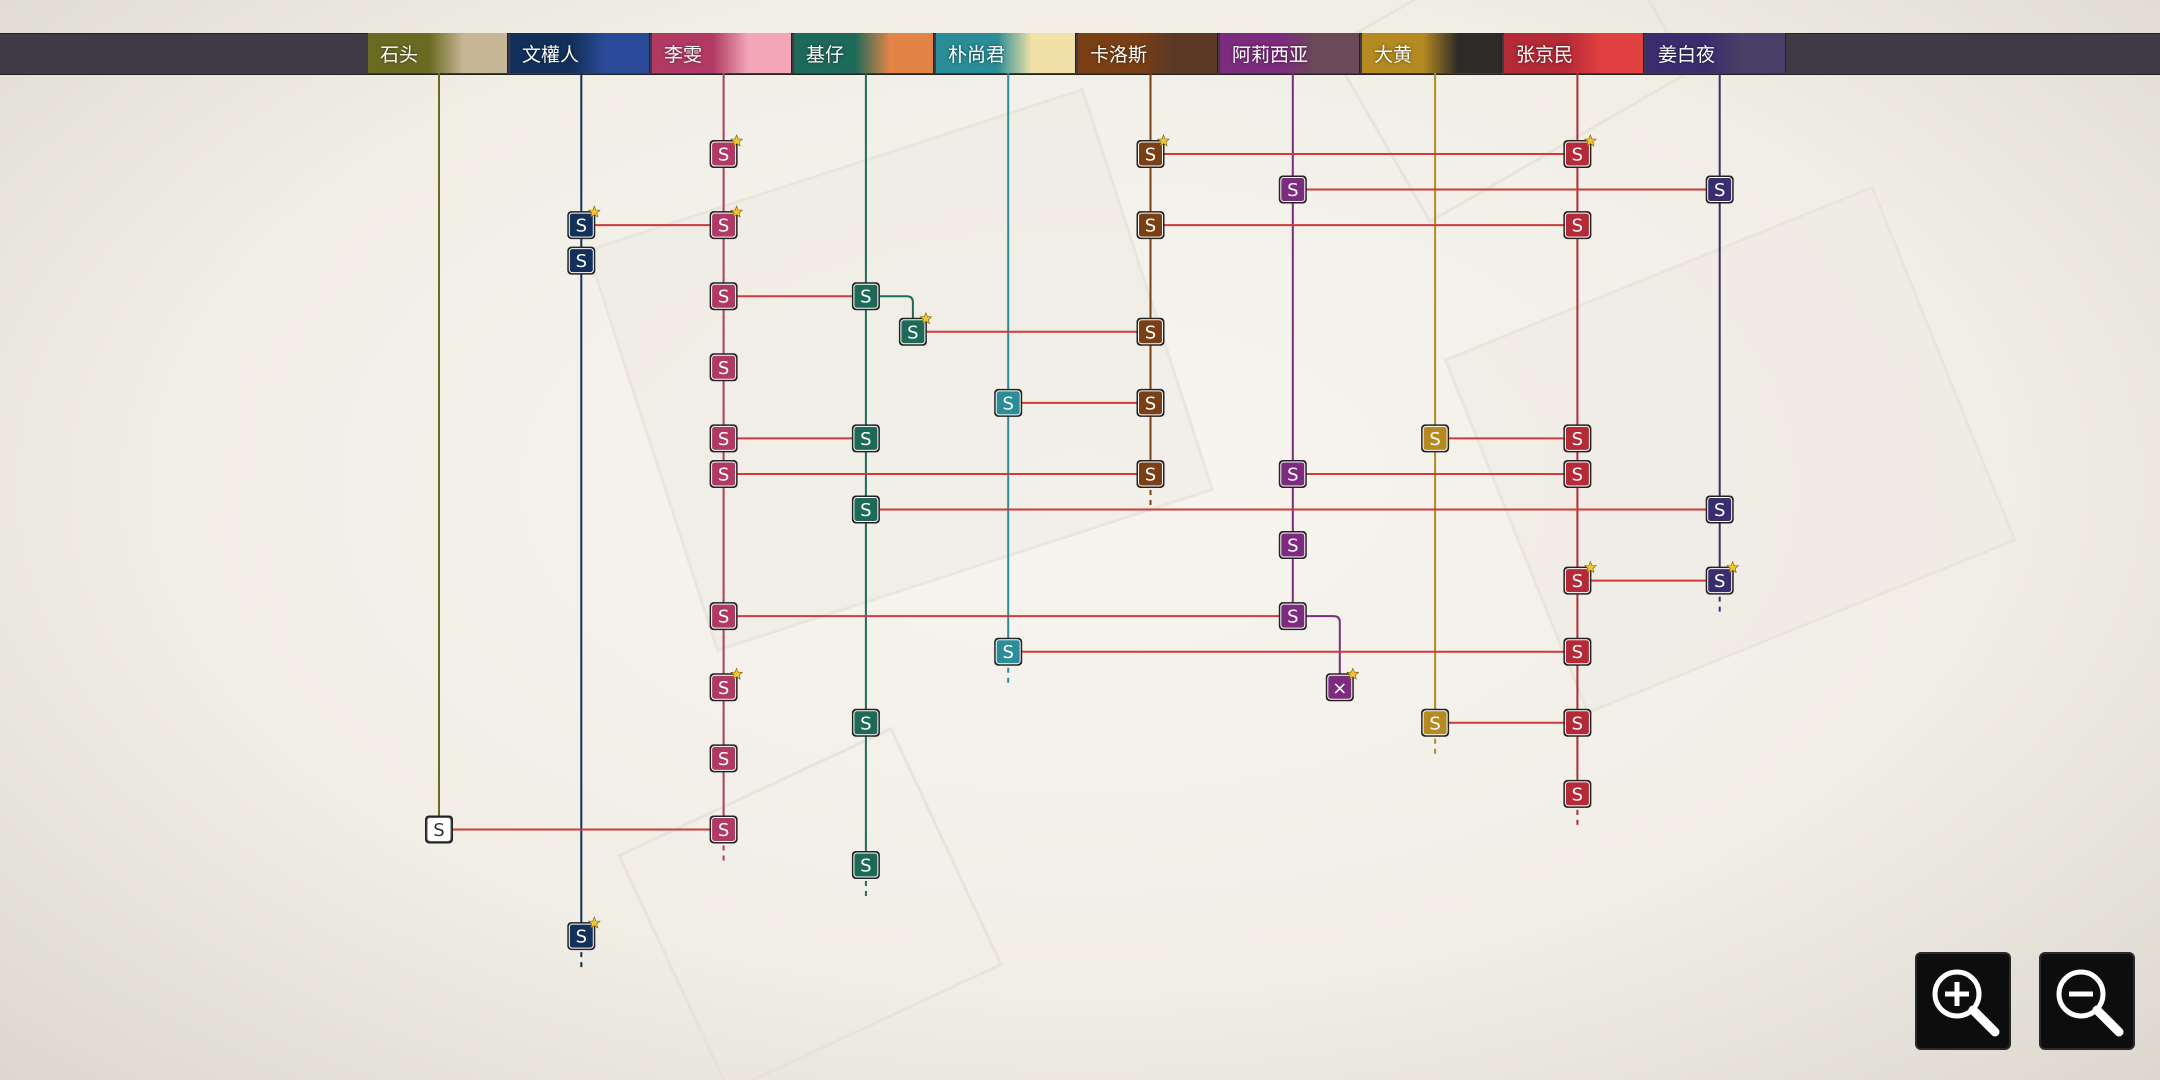 Image resolution: width=2160 pixels, height=1080 pixels. What do you see at coordinates (977, 55) in the screenshot?
I see `character-name: 朴尚君` at bounding box center [977, 55].